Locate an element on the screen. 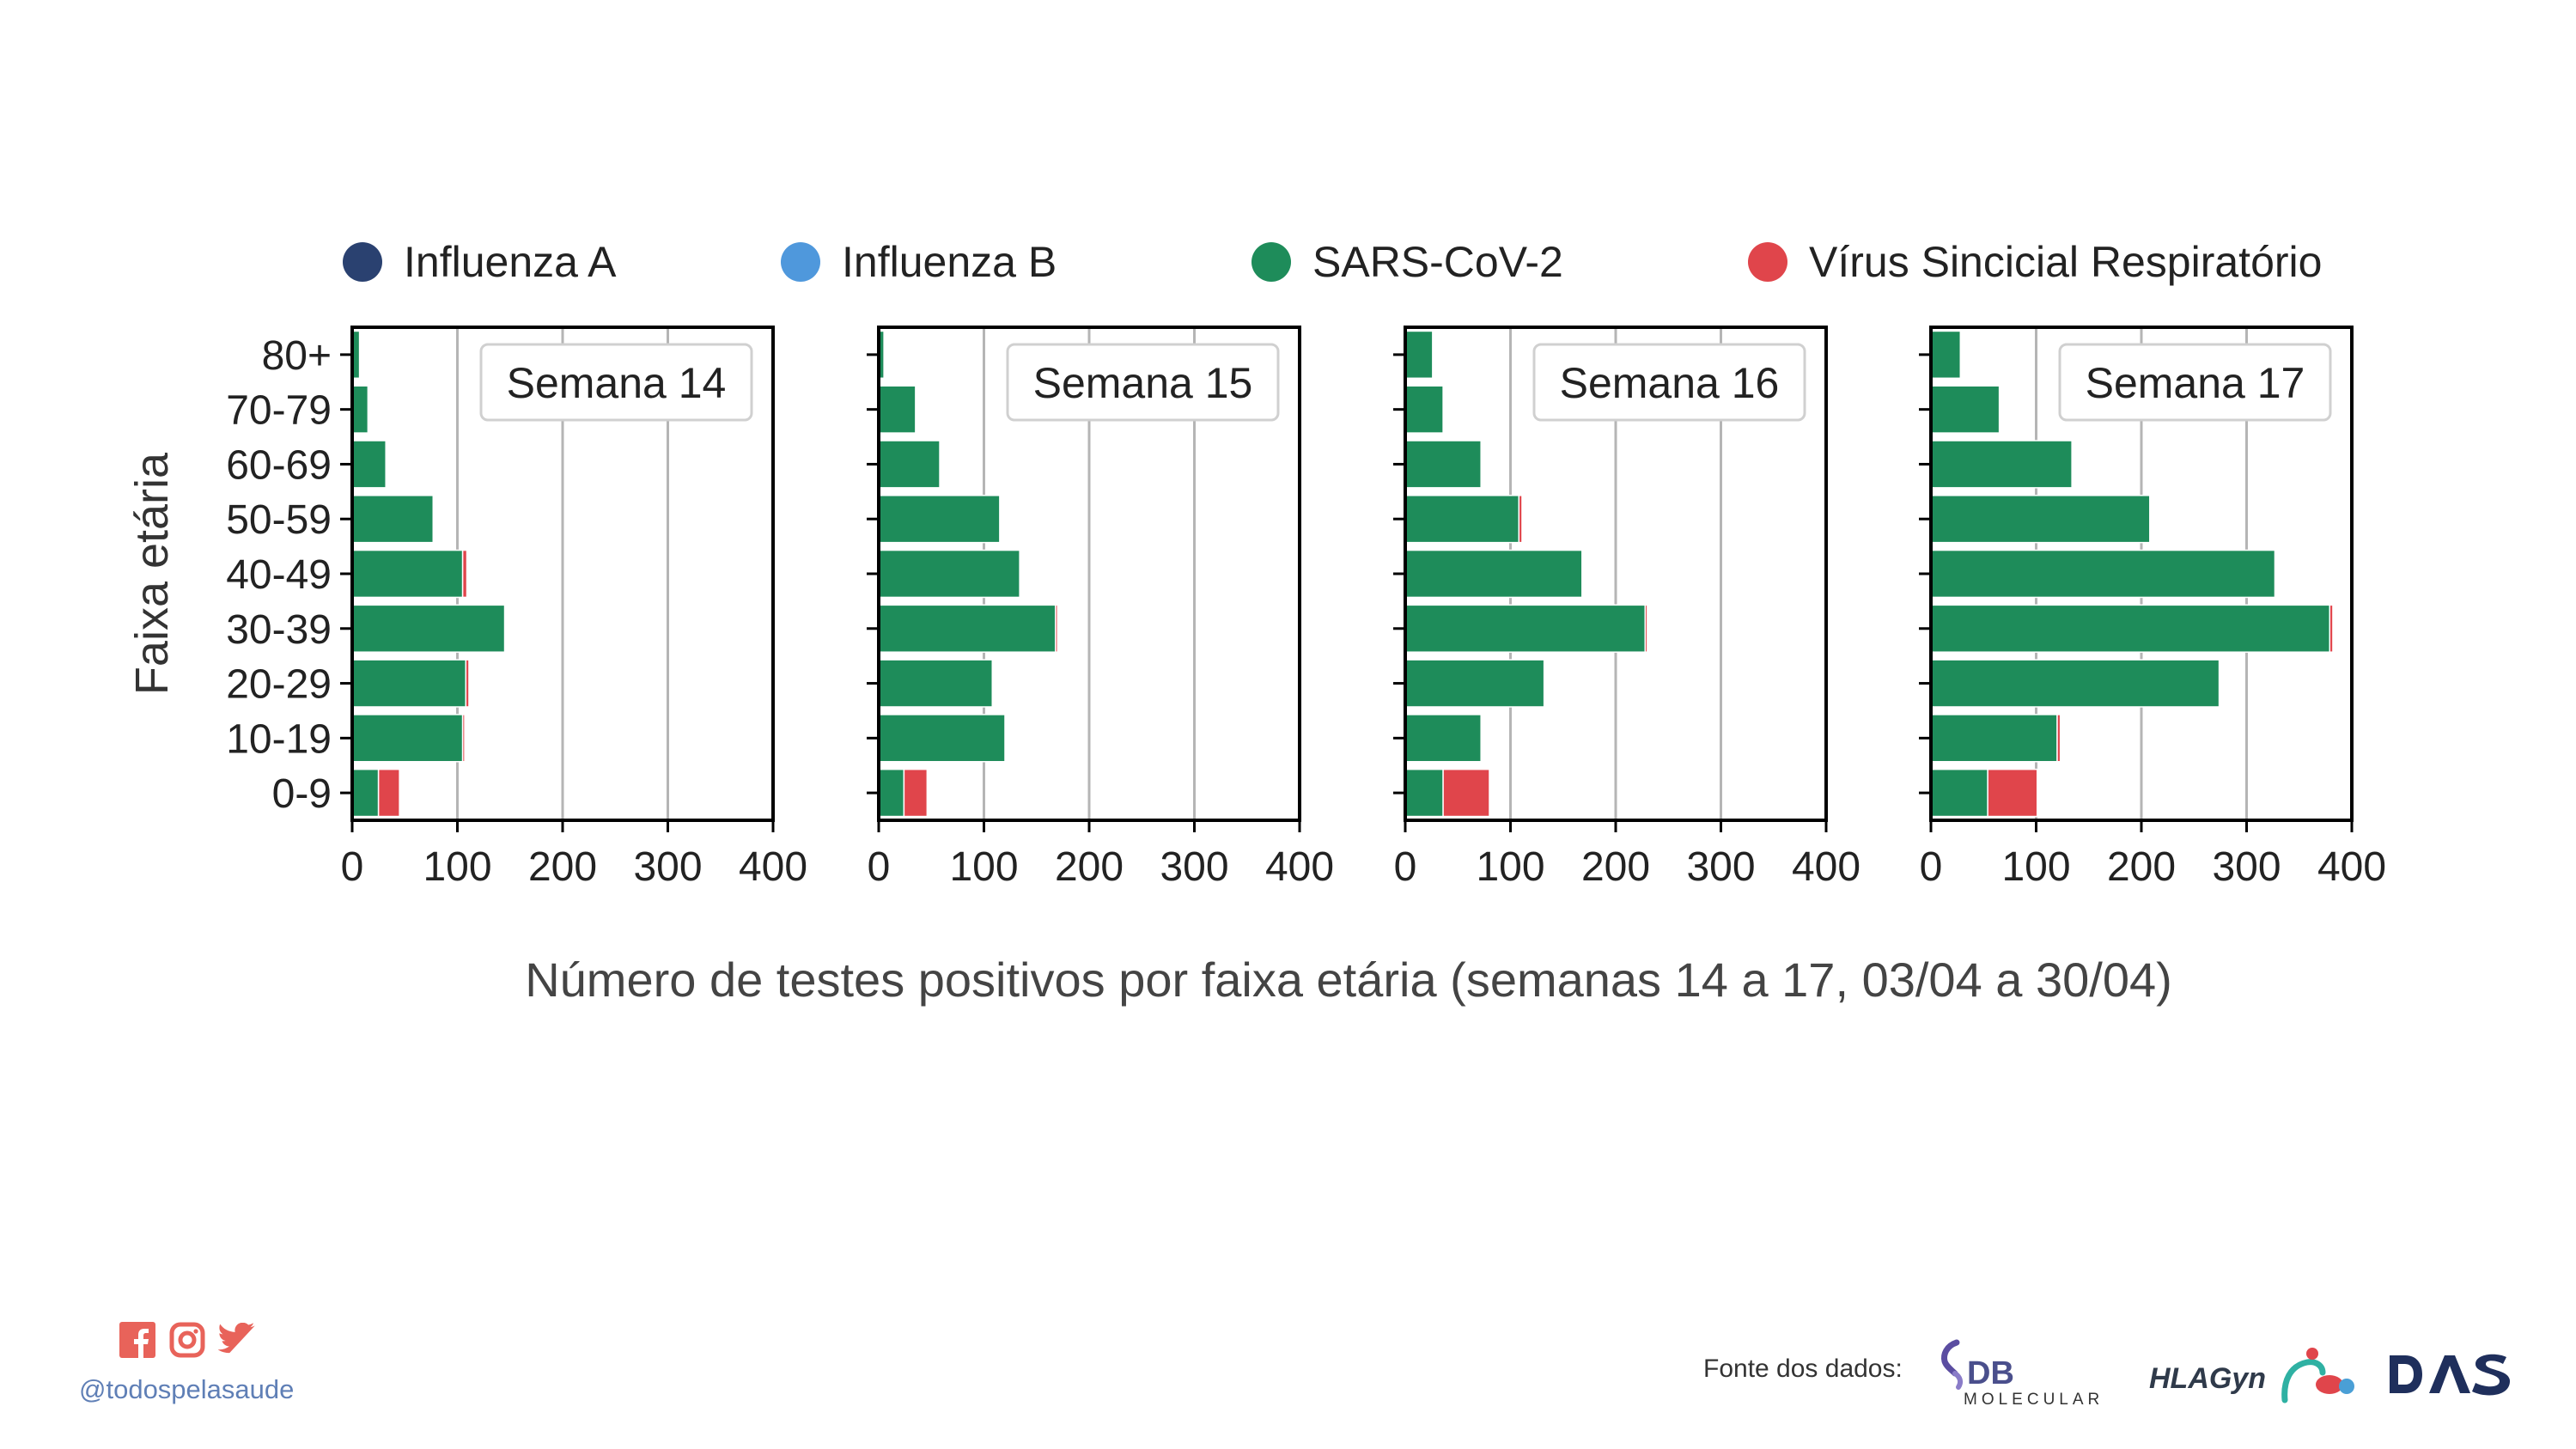 The width and height of the screenshot is (2576, 1449). hlagyn-logo: HLAGyn is located at coordinates (2252, 1377).